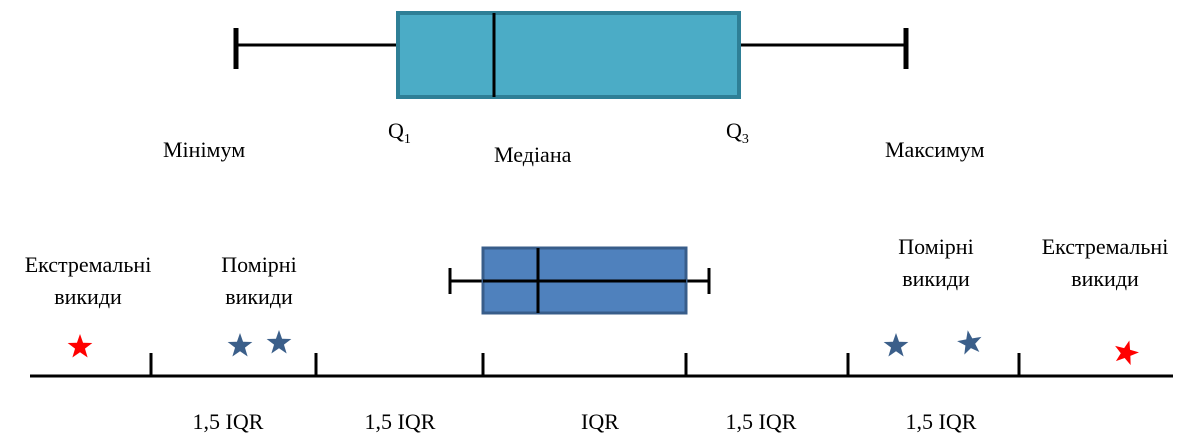  Describe the element at coordinates (737, 132) in the screenshot. I see `label-q3: Q3` at that location.